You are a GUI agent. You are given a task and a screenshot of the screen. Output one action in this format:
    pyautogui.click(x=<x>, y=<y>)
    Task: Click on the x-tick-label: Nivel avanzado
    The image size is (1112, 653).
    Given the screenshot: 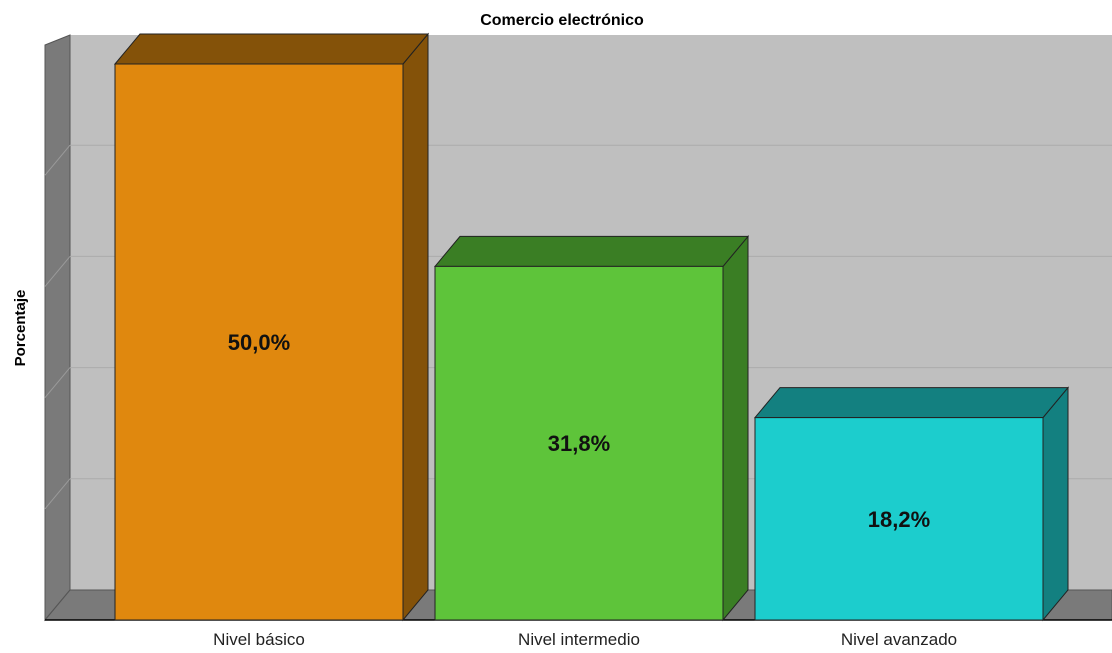 What is the action you would take?
    pyautogui.click(x=899, y=639)
    